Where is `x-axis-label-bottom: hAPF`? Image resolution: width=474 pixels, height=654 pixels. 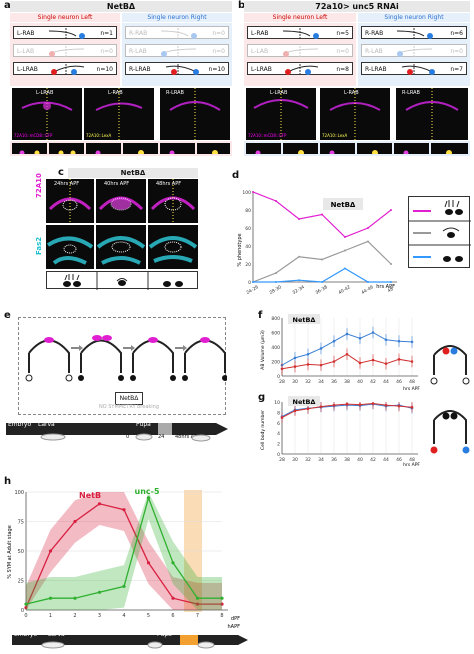 x-axis-label-bottom: hAPF is located at coordinates (234, 627).